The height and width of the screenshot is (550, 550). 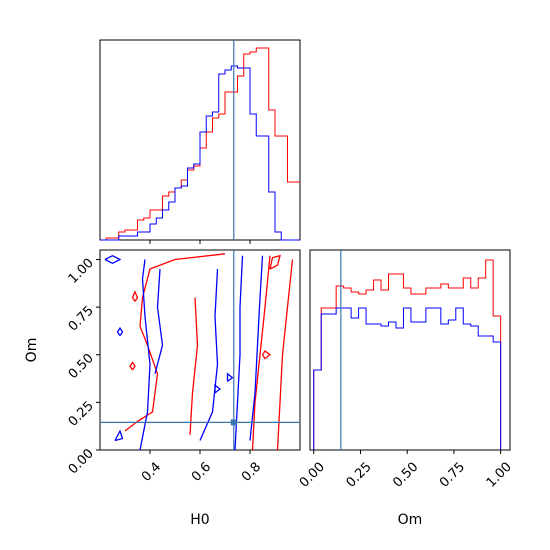 I want to click on contour-lines, so click(x=199, y=351).